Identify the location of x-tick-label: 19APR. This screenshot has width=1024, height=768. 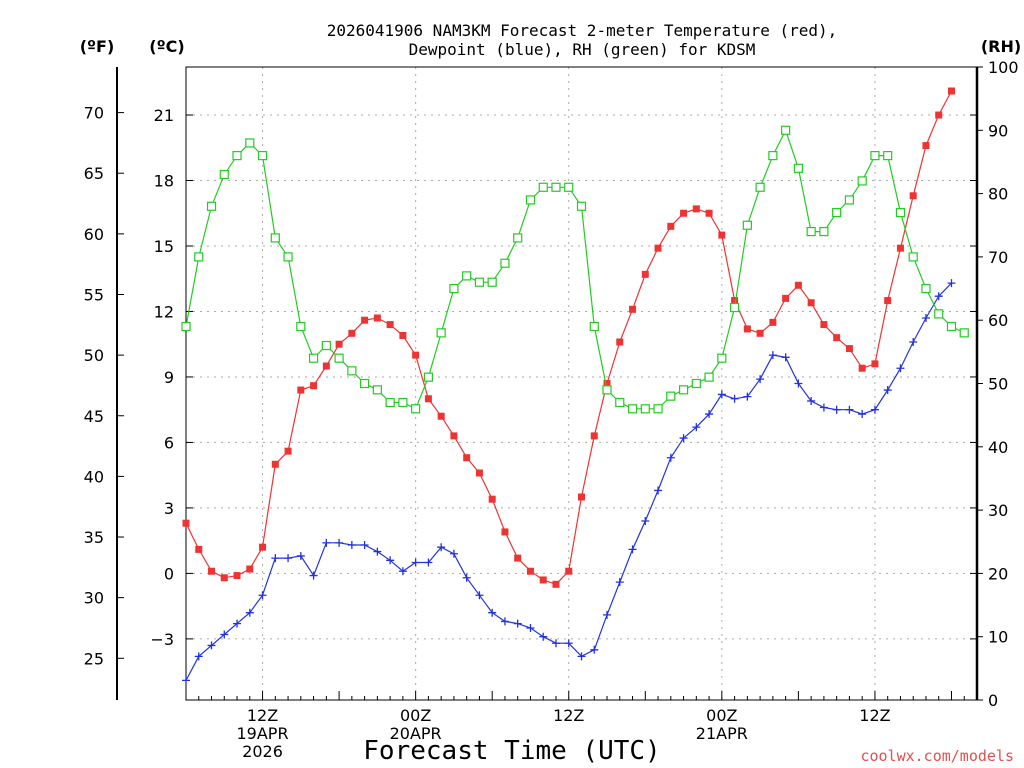
(263, 733).